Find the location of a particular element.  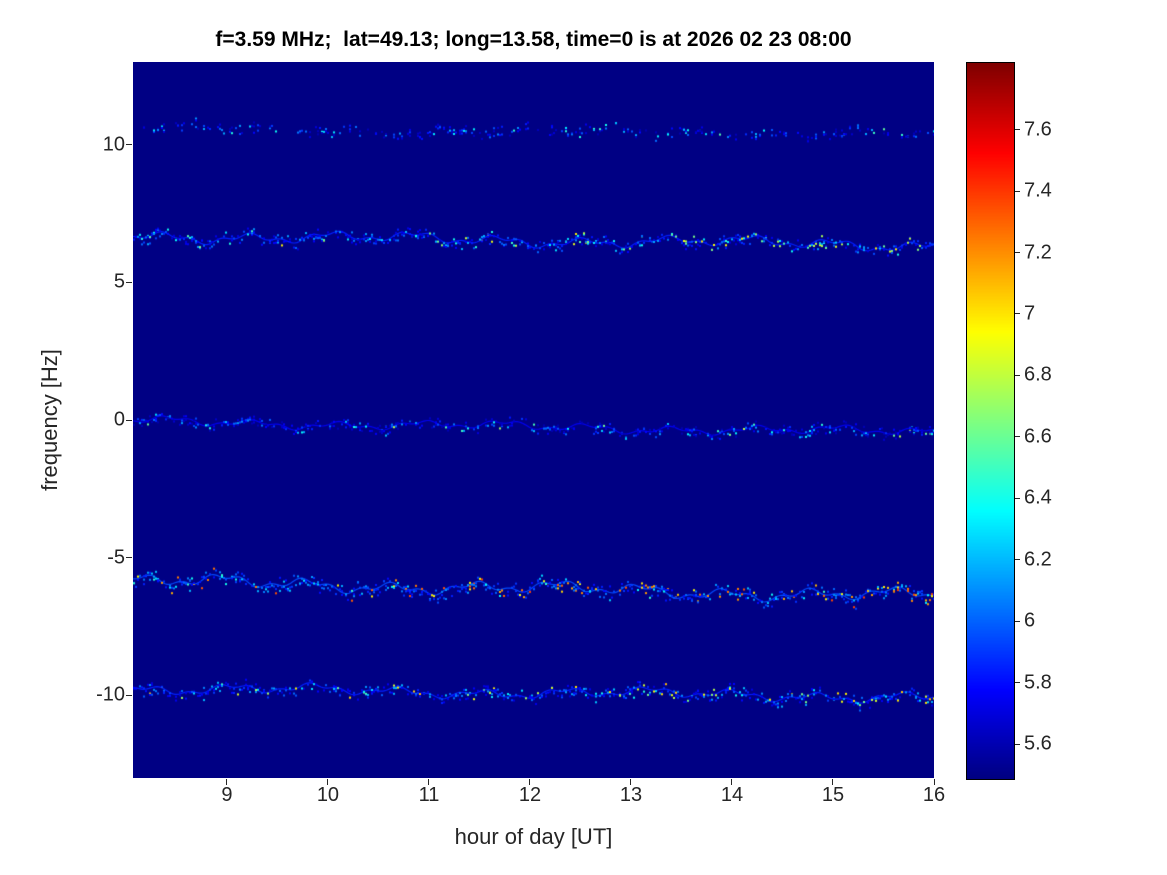

colorbar-tick-label: 6.8 is located at coordinates (1038, 374).